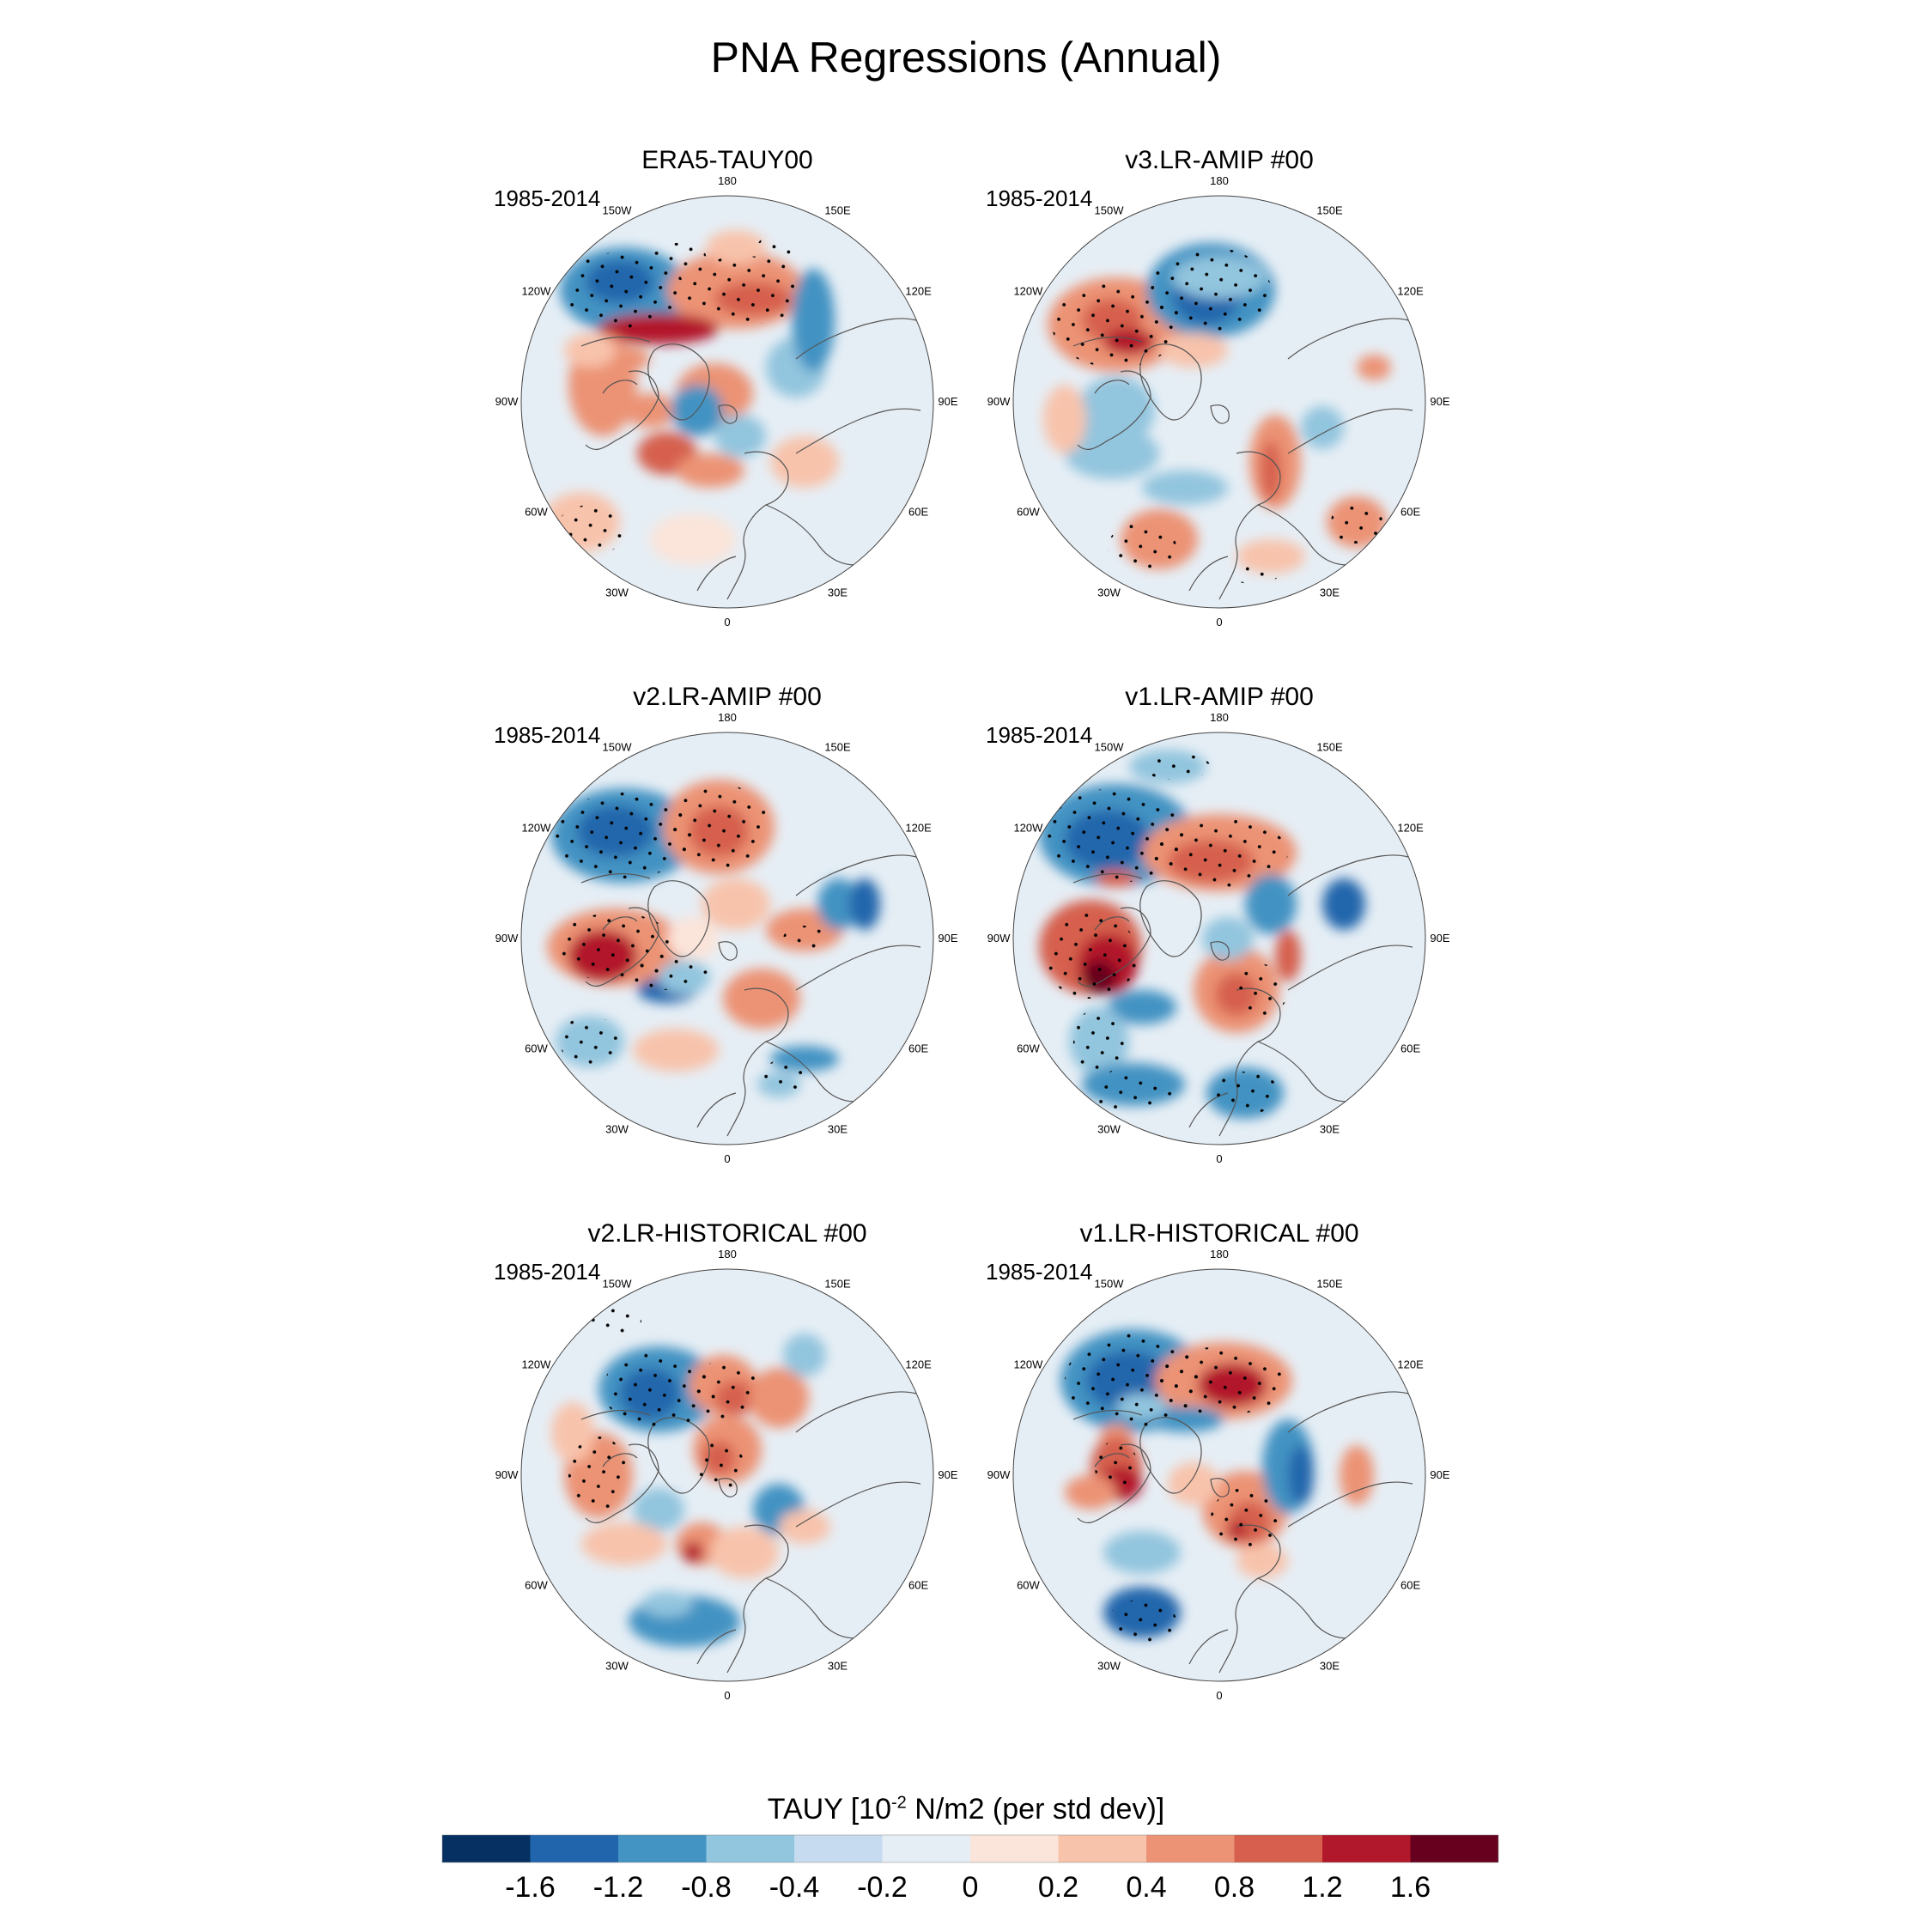 This screenshot has height=1932, width=1932. Describe the element at coordinates (1219, 160) in the screenshot. I see `panel-title: v3.LR-AMIP #00` at that location.